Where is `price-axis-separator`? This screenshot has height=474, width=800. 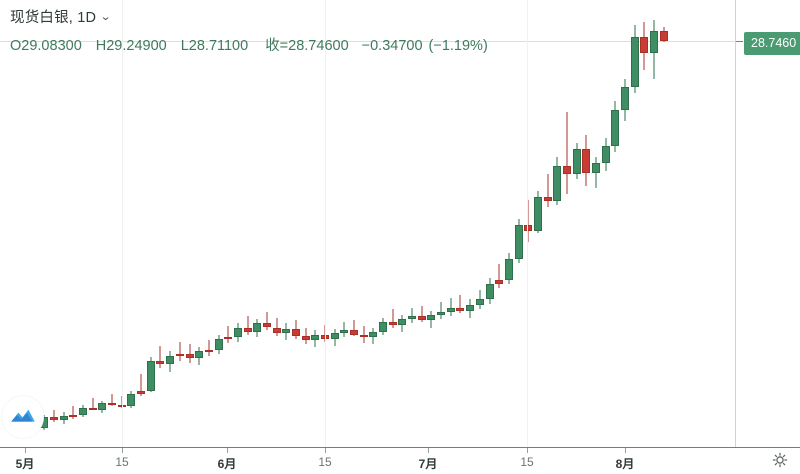 price-axis-separator is located at coordinates (735, 236).